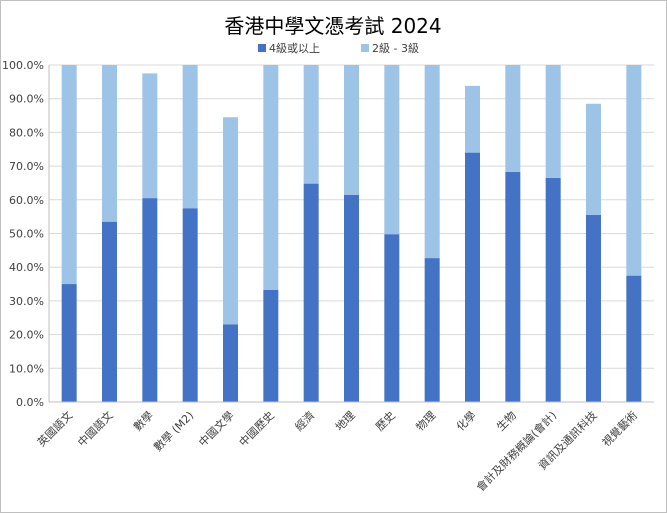  I want to click on x-tick-label: 物理, so click(425, 420).